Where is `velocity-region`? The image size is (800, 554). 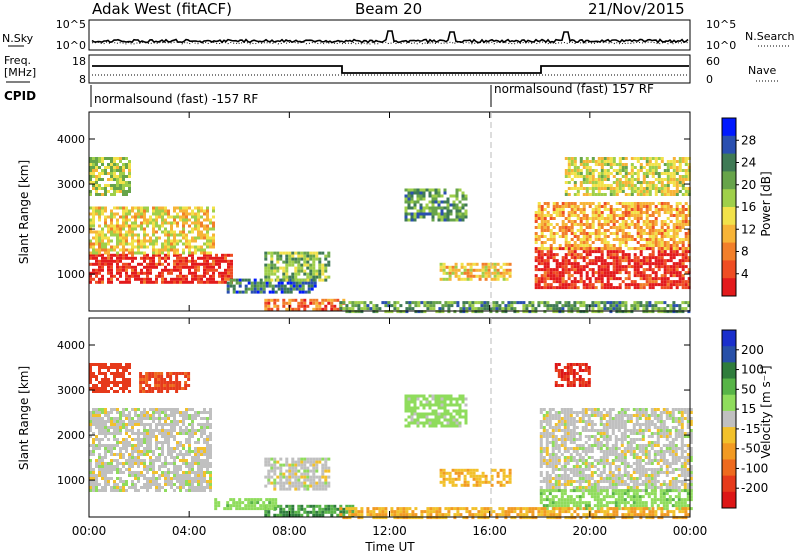
velocity-region is located at coordinates (297, 474).